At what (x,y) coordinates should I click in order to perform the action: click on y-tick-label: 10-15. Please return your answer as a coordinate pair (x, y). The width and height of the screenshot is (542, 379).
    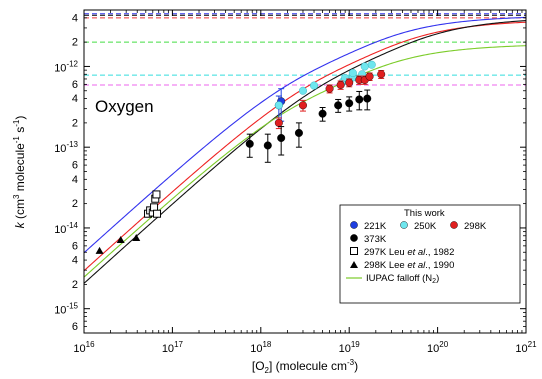
    Looking at the image, I should click on (66, 309).